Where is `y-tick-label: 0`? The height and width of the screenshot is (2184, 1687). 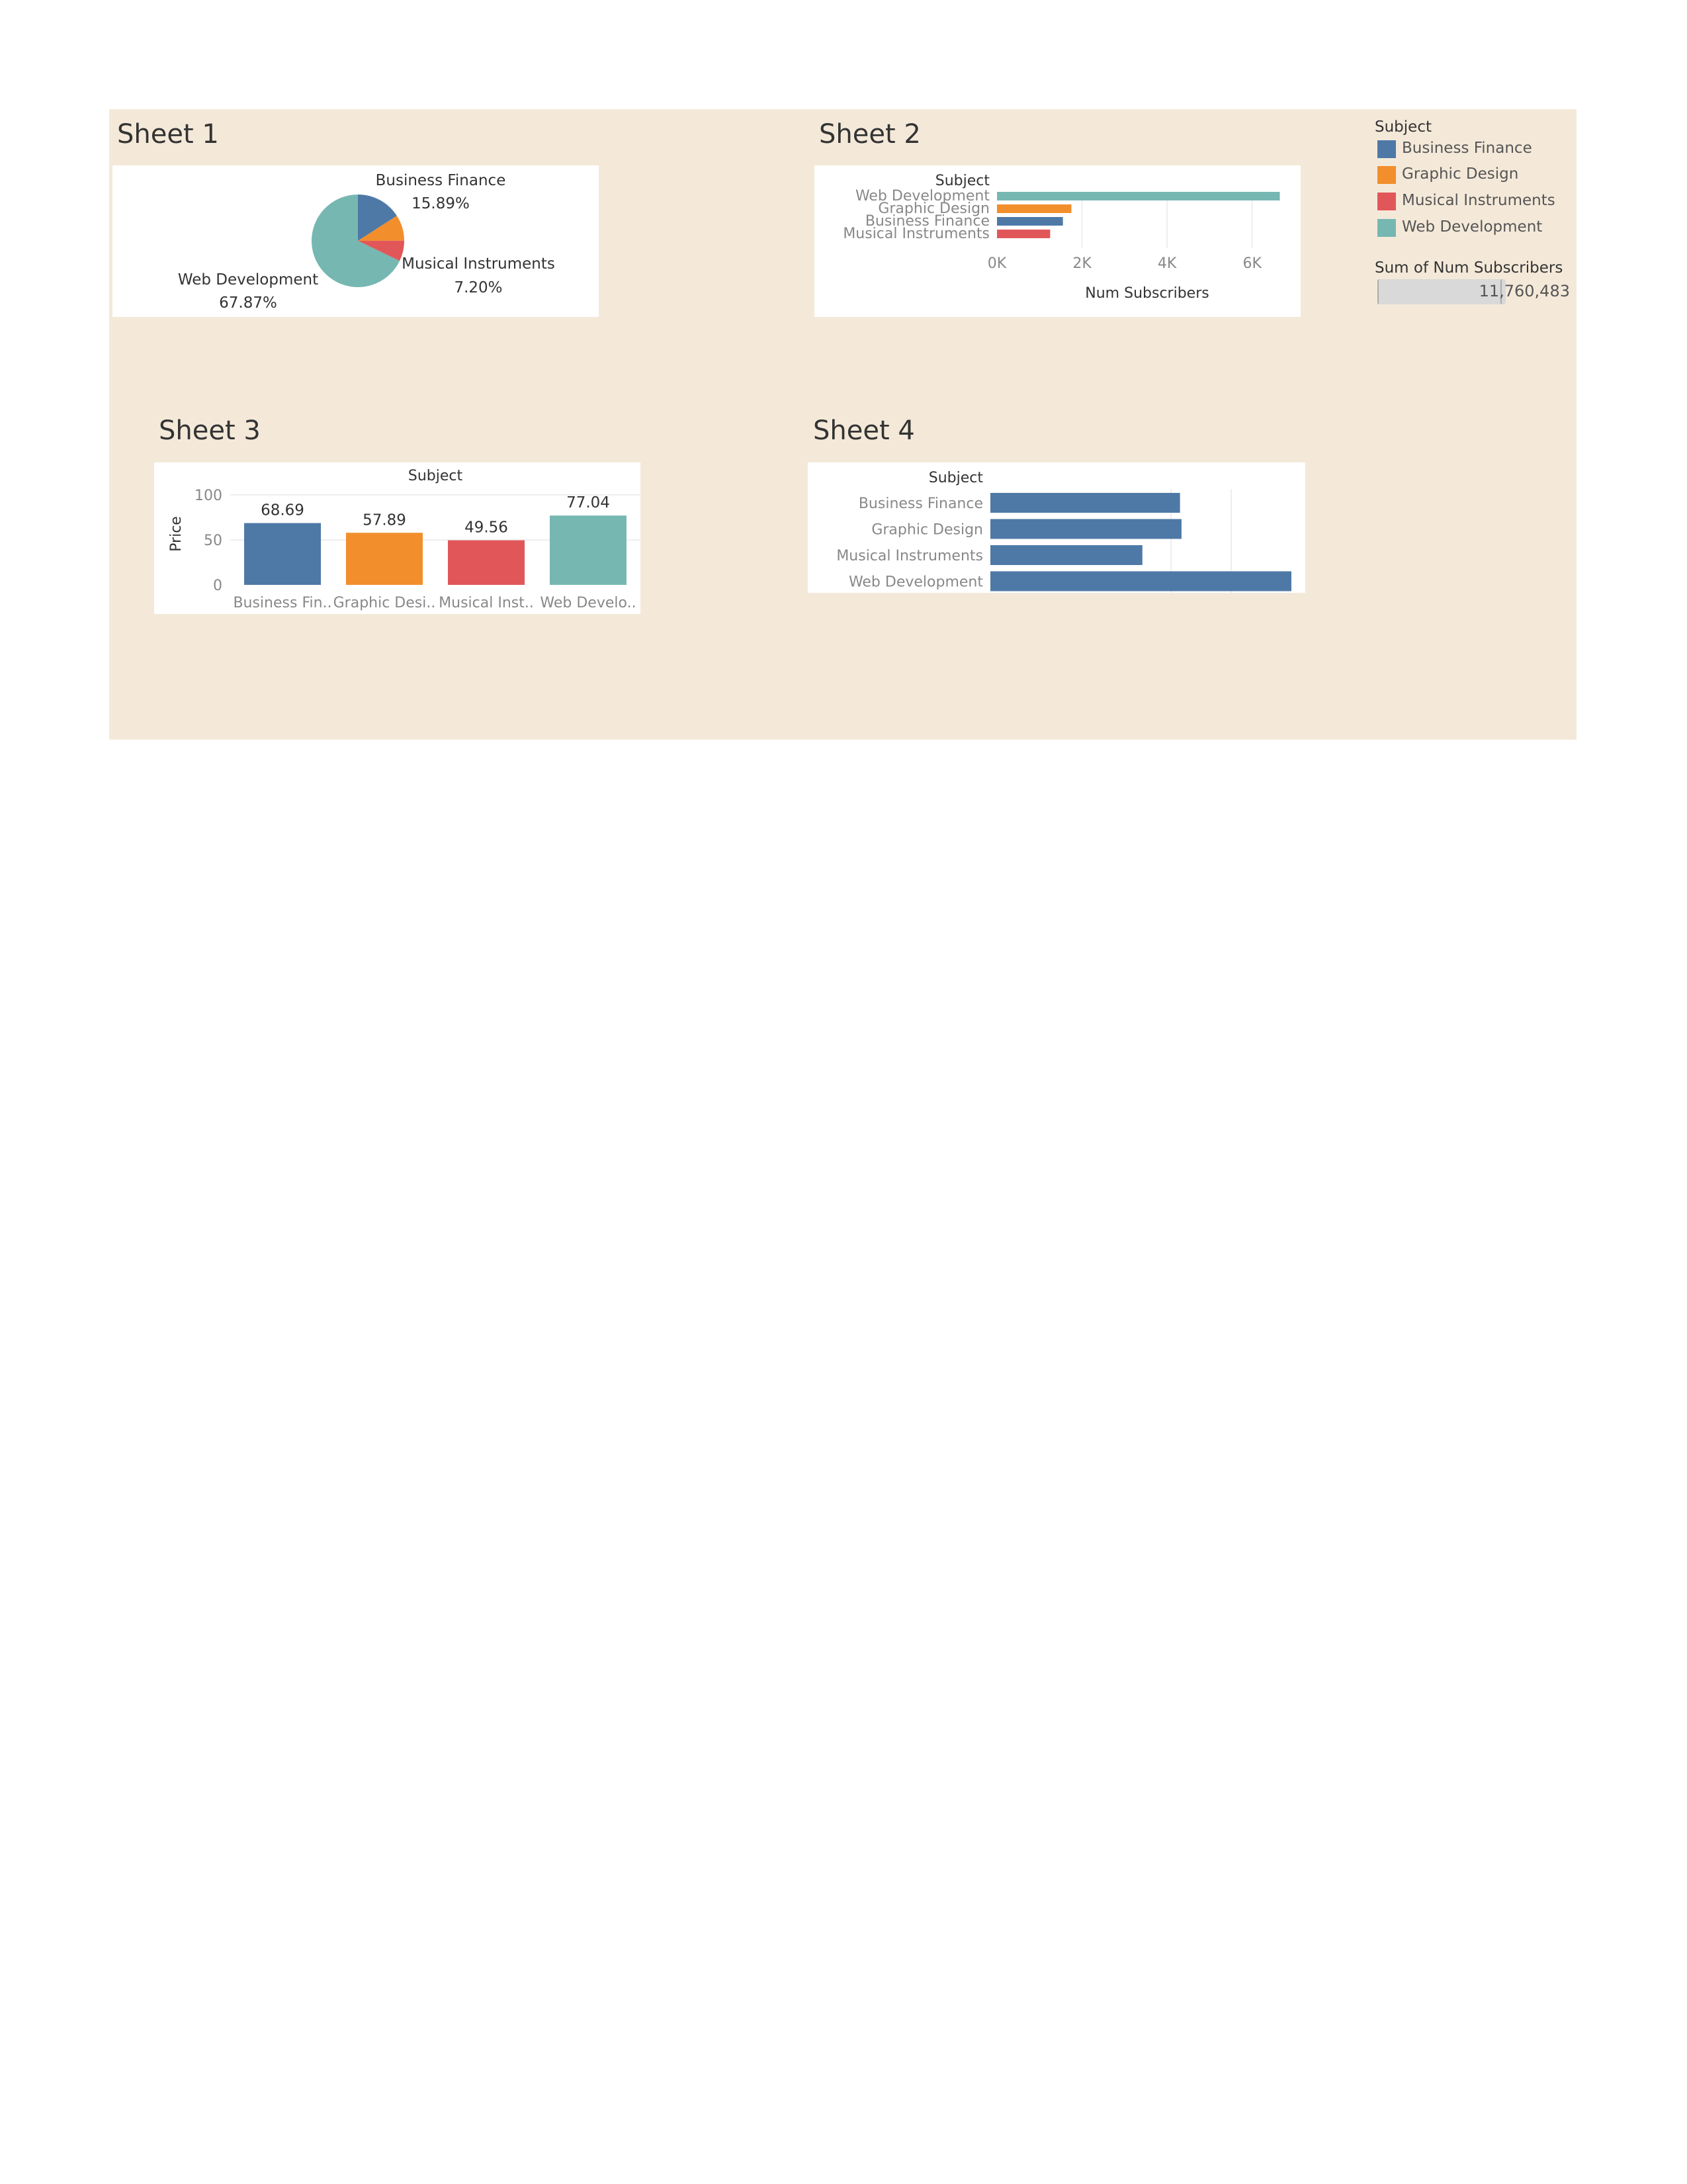
y-tick-label: 0 is located at coordinates (217, 586).